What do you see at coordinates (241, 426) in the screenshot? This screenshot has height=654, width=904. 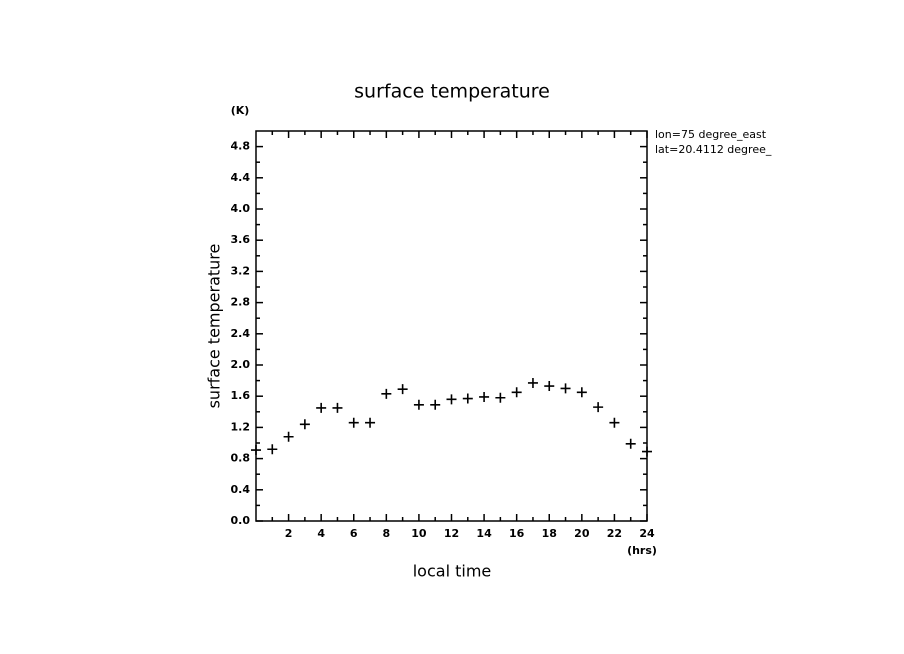 I see `y-tick-label: 1.2` at bounding box center [241, 426].